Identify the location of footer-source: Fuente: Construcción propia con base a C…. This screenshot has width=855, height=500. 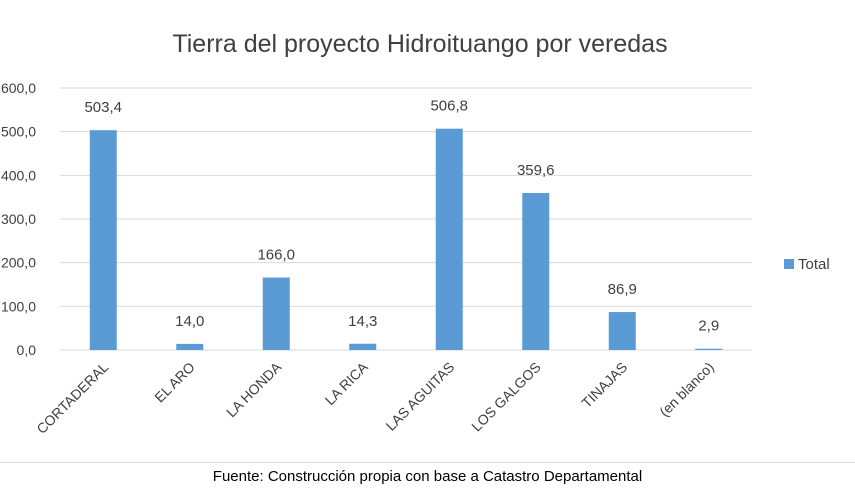
(427, 476).